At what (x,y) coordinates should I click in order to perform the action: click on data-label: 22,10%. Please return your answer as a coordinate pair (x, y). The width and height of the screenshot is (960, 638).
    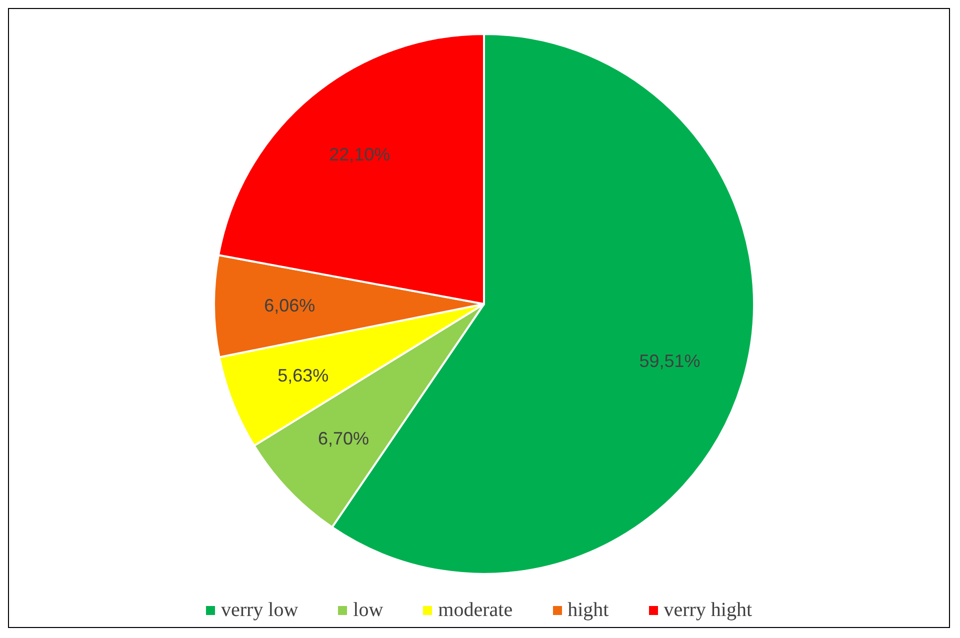
    Looking at the image, I should click on (359, 154).